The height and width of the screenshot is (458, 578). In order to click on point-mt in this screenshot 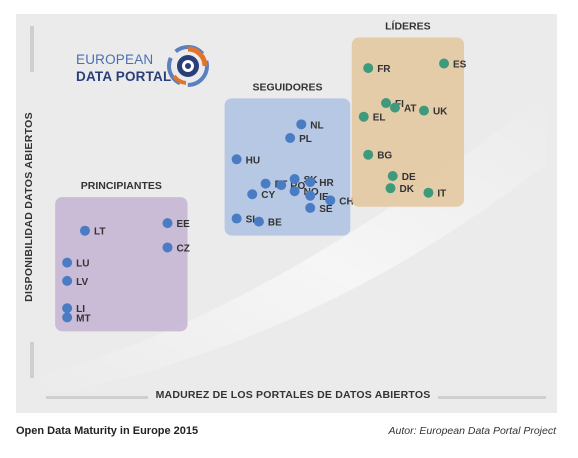, I will do `click(67, 317)`.